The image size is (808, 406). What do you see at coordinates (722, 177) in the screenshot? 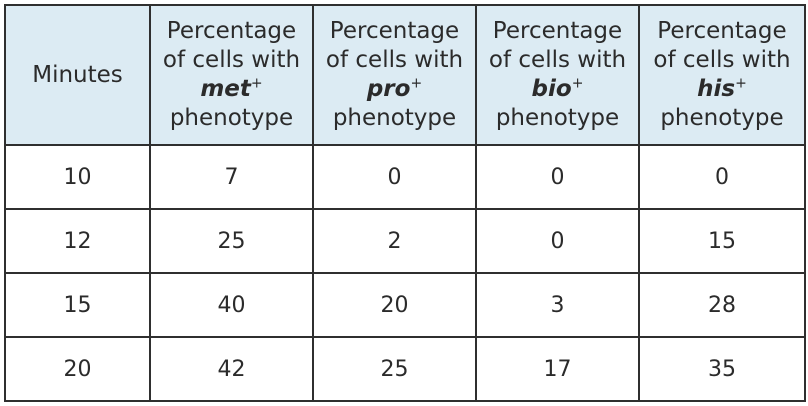
I see `table-cell-his: 0` at bounding box center [722, 177].